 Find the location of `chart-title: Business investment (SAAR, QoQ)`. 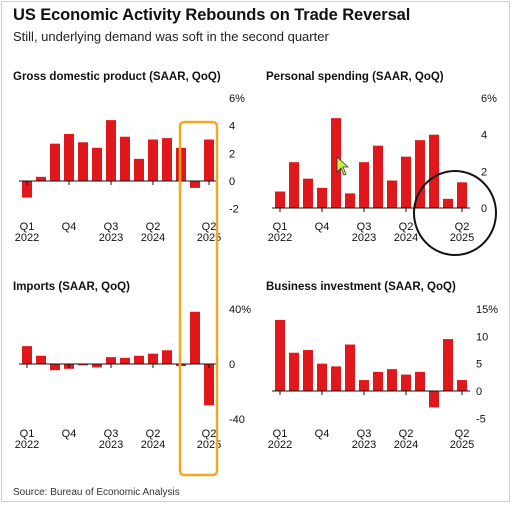

chart-title: Business investment (SAAR, QoQ) is located at coordinates (361, 287).